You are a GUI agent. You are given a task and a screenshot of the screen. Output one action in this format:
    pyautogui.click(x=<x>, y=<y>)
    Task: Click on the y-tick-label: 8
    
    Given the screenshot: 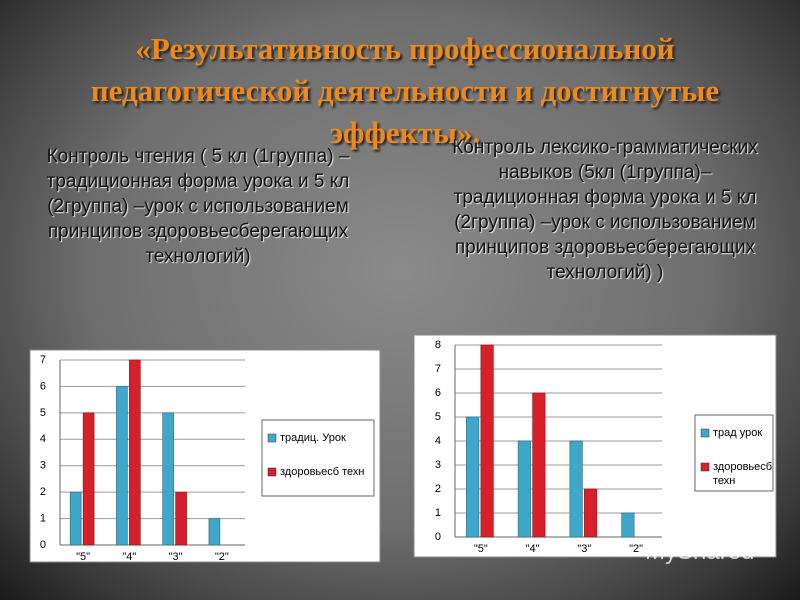 What is the action you would take?
    pyautogui.click(x=438, y=345)
    